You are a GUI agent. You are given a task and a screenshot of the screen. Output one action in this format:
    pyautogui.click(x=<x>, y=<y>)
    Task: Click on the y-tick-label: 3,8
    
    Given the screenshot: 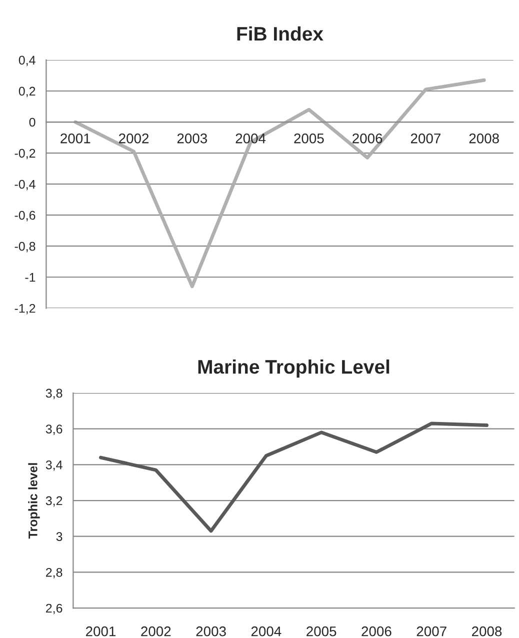 What is the action you would take?
    pyautogui.click(x=54, y=394)
    